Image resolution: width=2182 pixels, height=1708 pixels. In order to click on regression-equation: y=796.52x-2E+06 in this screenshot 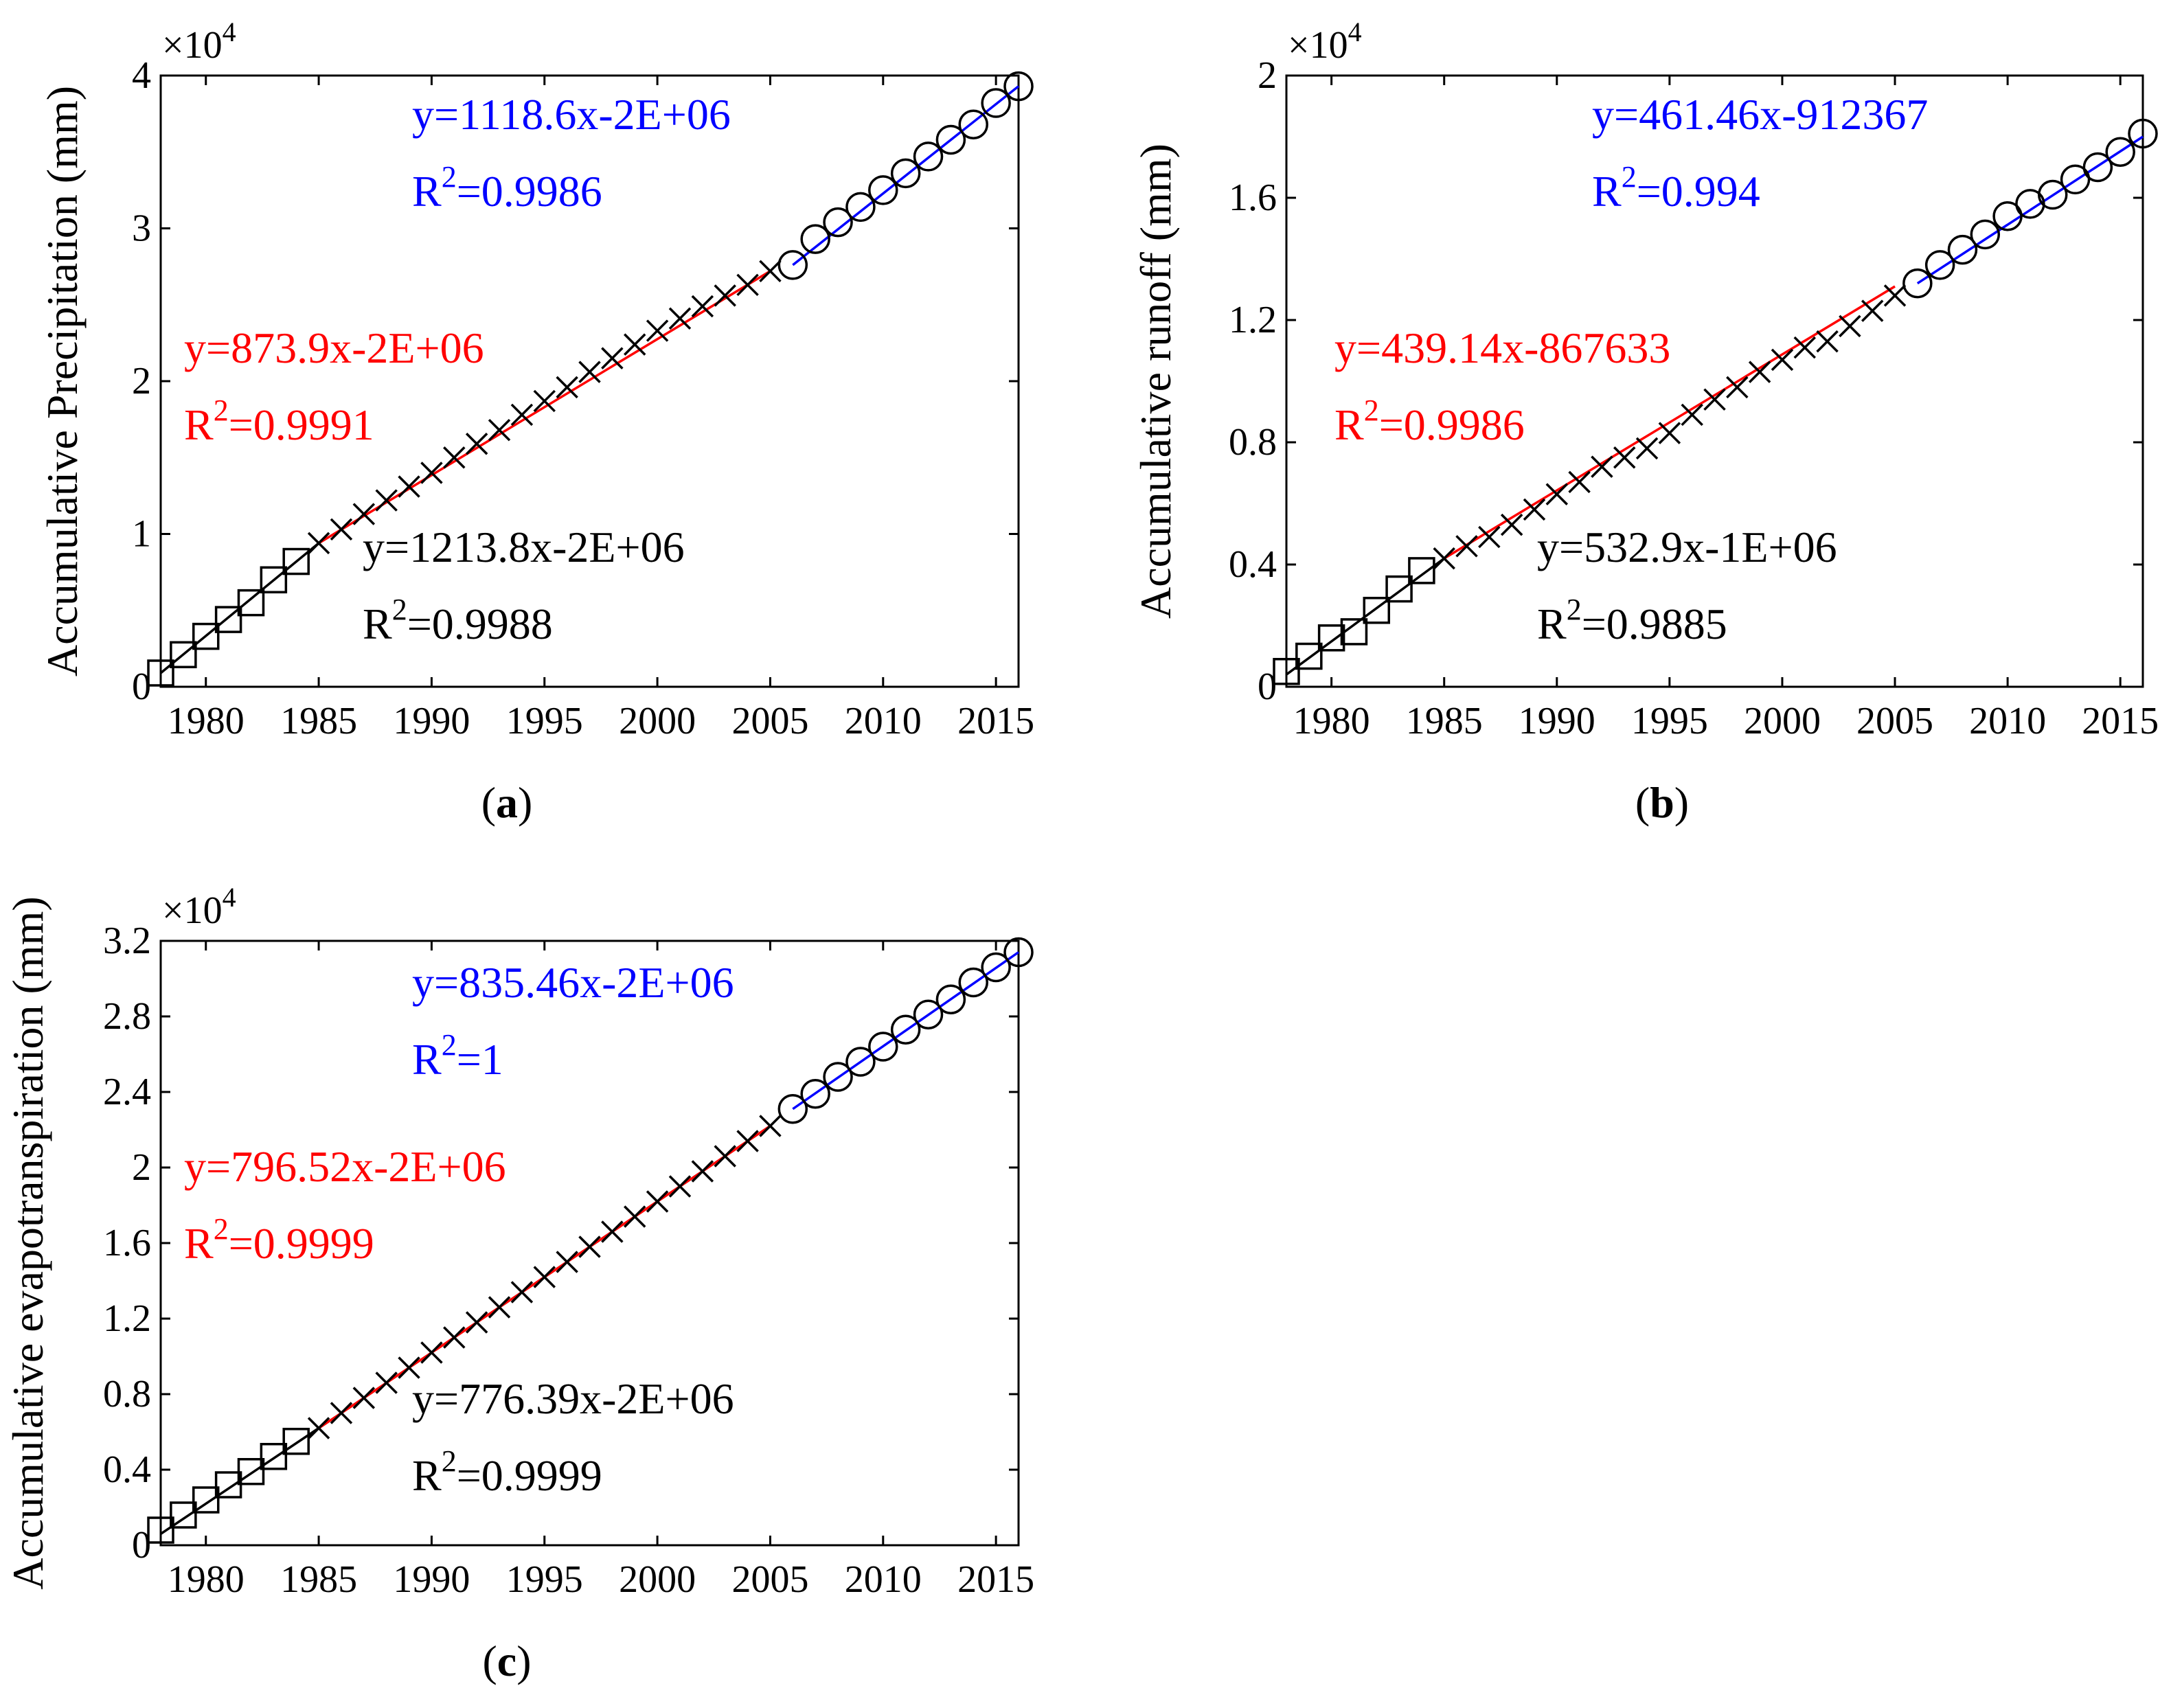, I will do `click(345, 1167)`.